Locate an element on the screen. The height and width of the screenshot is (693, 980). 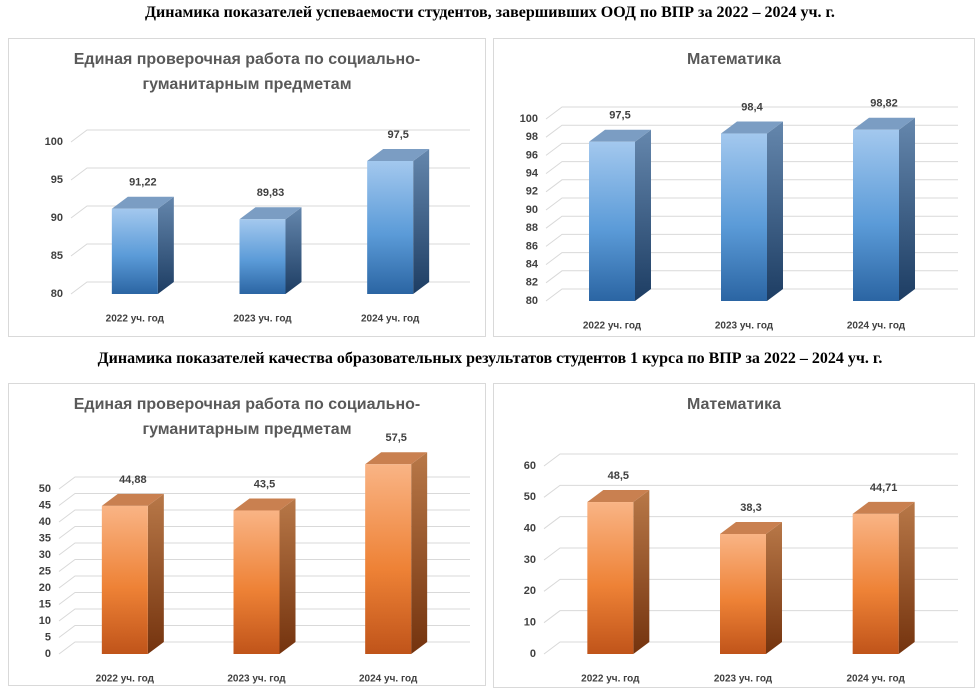
y-tick-label: 94 is located at coordinates (532, 174).